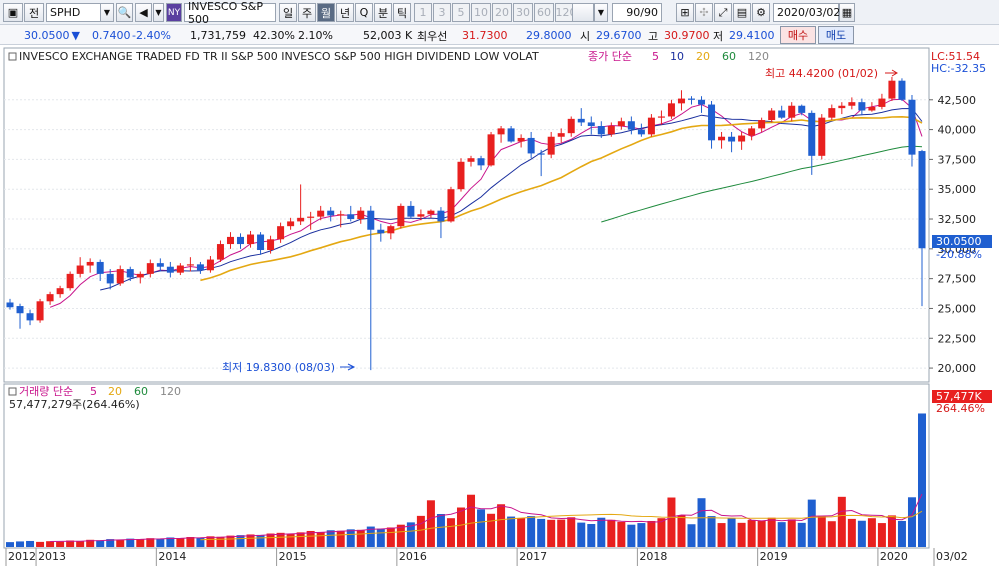  Describe the element at coordinates (847, 12) in the screenshot. I see `calendar-icon: ▦` at that location.